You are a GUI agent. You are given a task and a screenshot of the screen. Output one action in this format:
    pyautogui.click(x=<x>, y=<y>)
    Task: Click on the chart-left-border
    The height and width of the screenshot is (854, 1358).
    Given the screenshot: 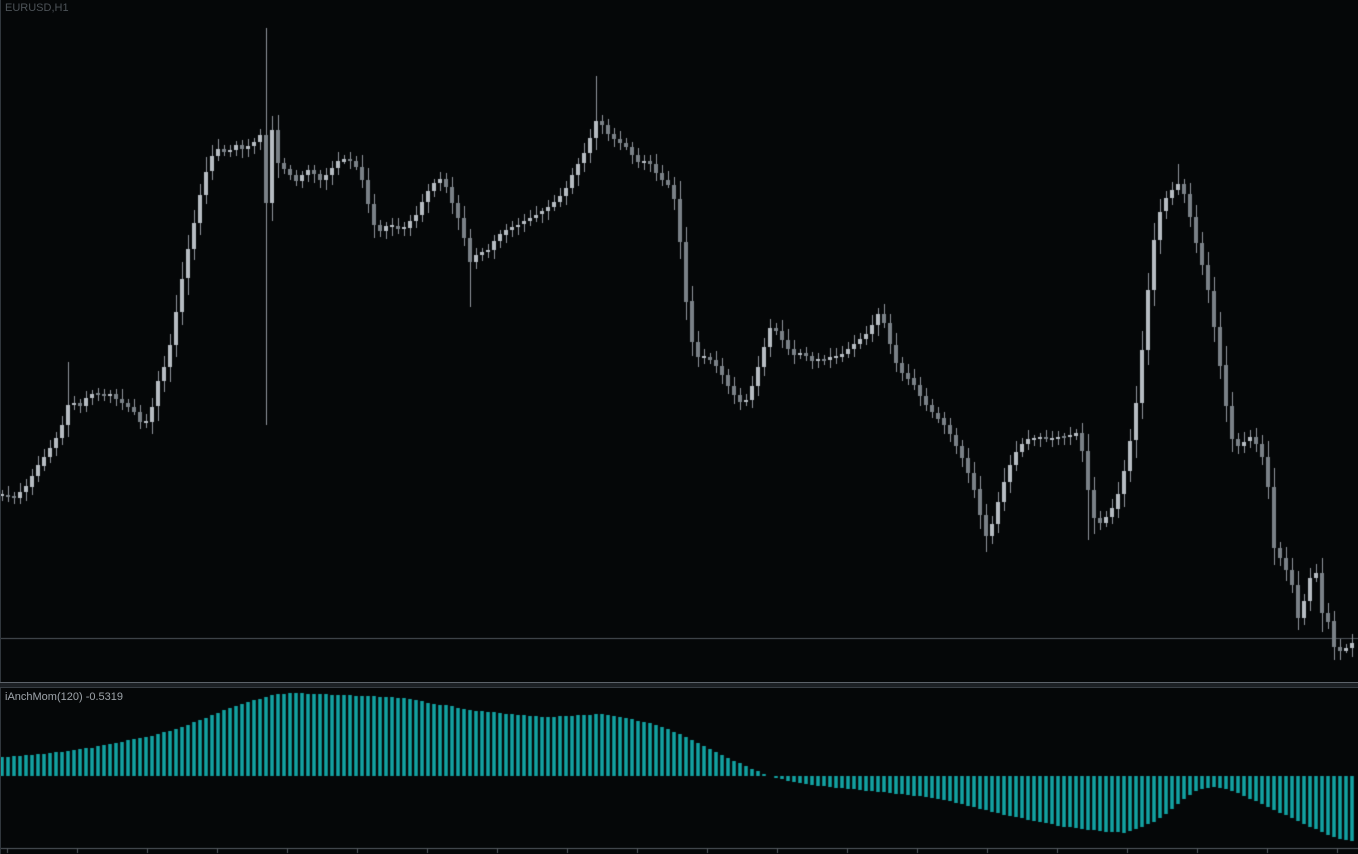 What is the action you would take?
    pyautogui.click(x=0, y=427)
    